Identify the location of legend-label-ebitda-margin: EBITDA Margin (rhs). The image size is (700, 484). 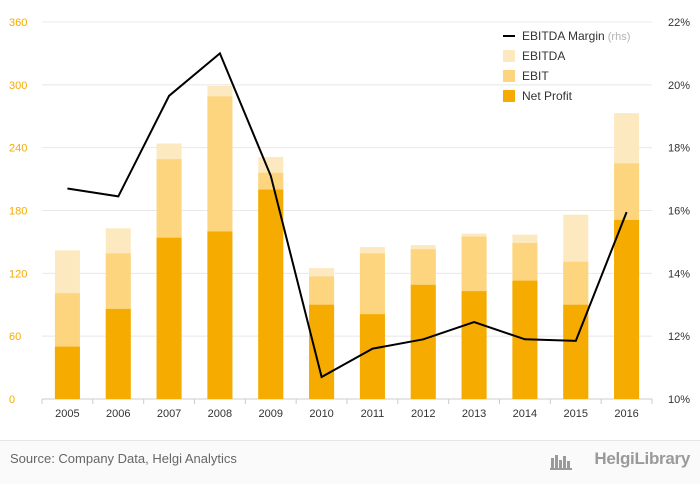
(576, 36).